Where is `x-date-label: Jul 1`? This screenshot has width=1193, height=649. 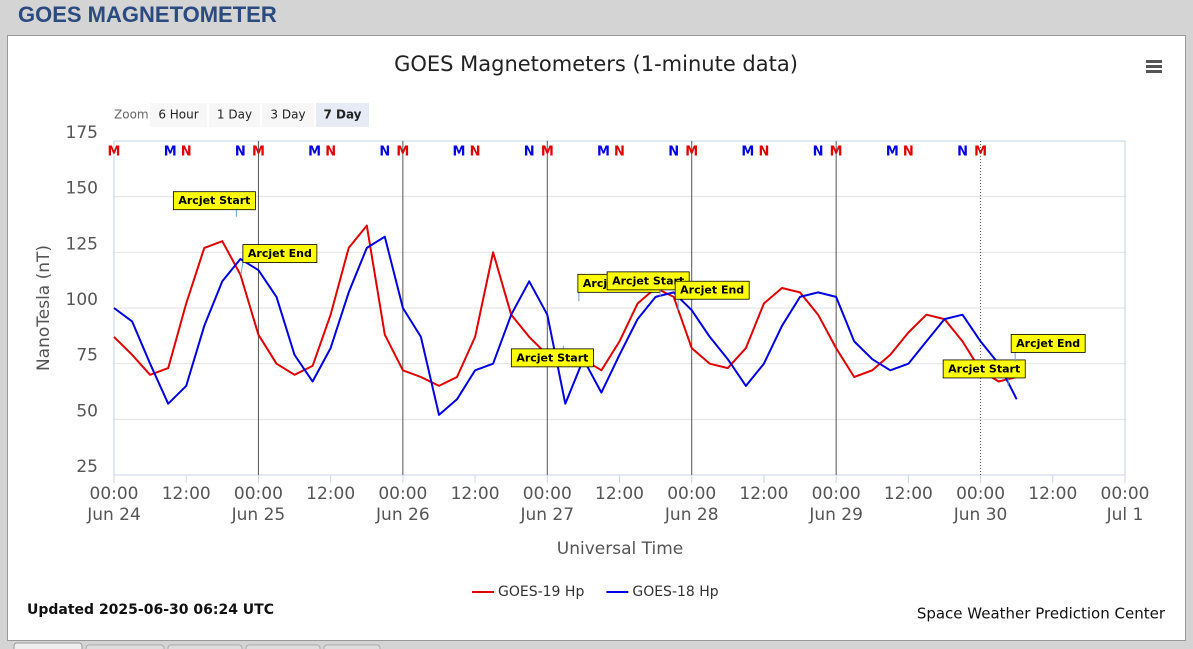
x-date-label: Jul 1 is located at coordinates (1125, 515).